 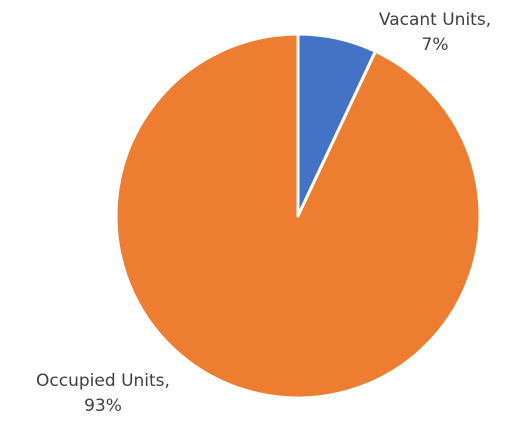 What do you see at coordinates (103, 381) in the screenshot?
I see `data-label-name: Occupied Units,` at bounding box center [103, 381].